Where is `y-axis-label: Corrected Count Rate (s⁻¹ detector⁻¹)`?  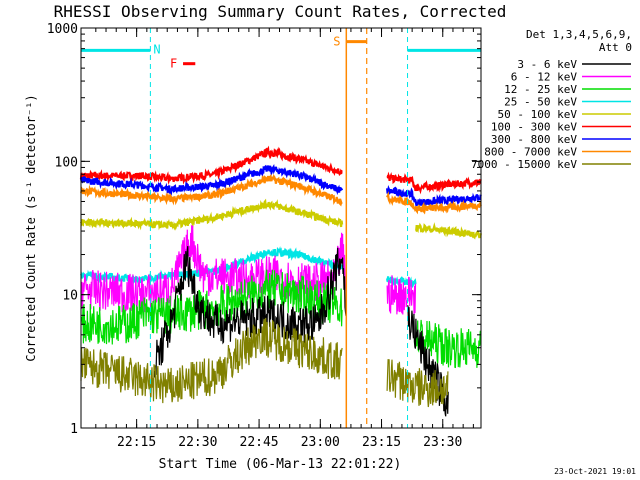 y-axis-label: Corrected Count Rate (s⁻¹ detector⁻¹) is located at coordinates (31, 227).